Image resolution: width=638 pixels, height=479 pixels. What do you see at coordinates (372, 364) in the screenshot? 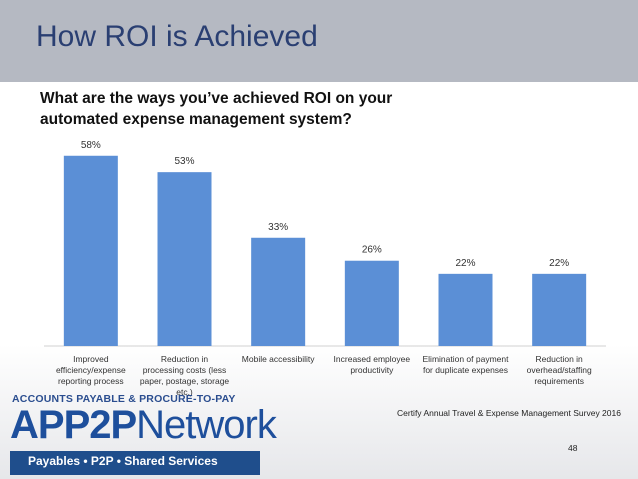
I see `category-label: Increased employee productivity` at bounding box center [372, 364].